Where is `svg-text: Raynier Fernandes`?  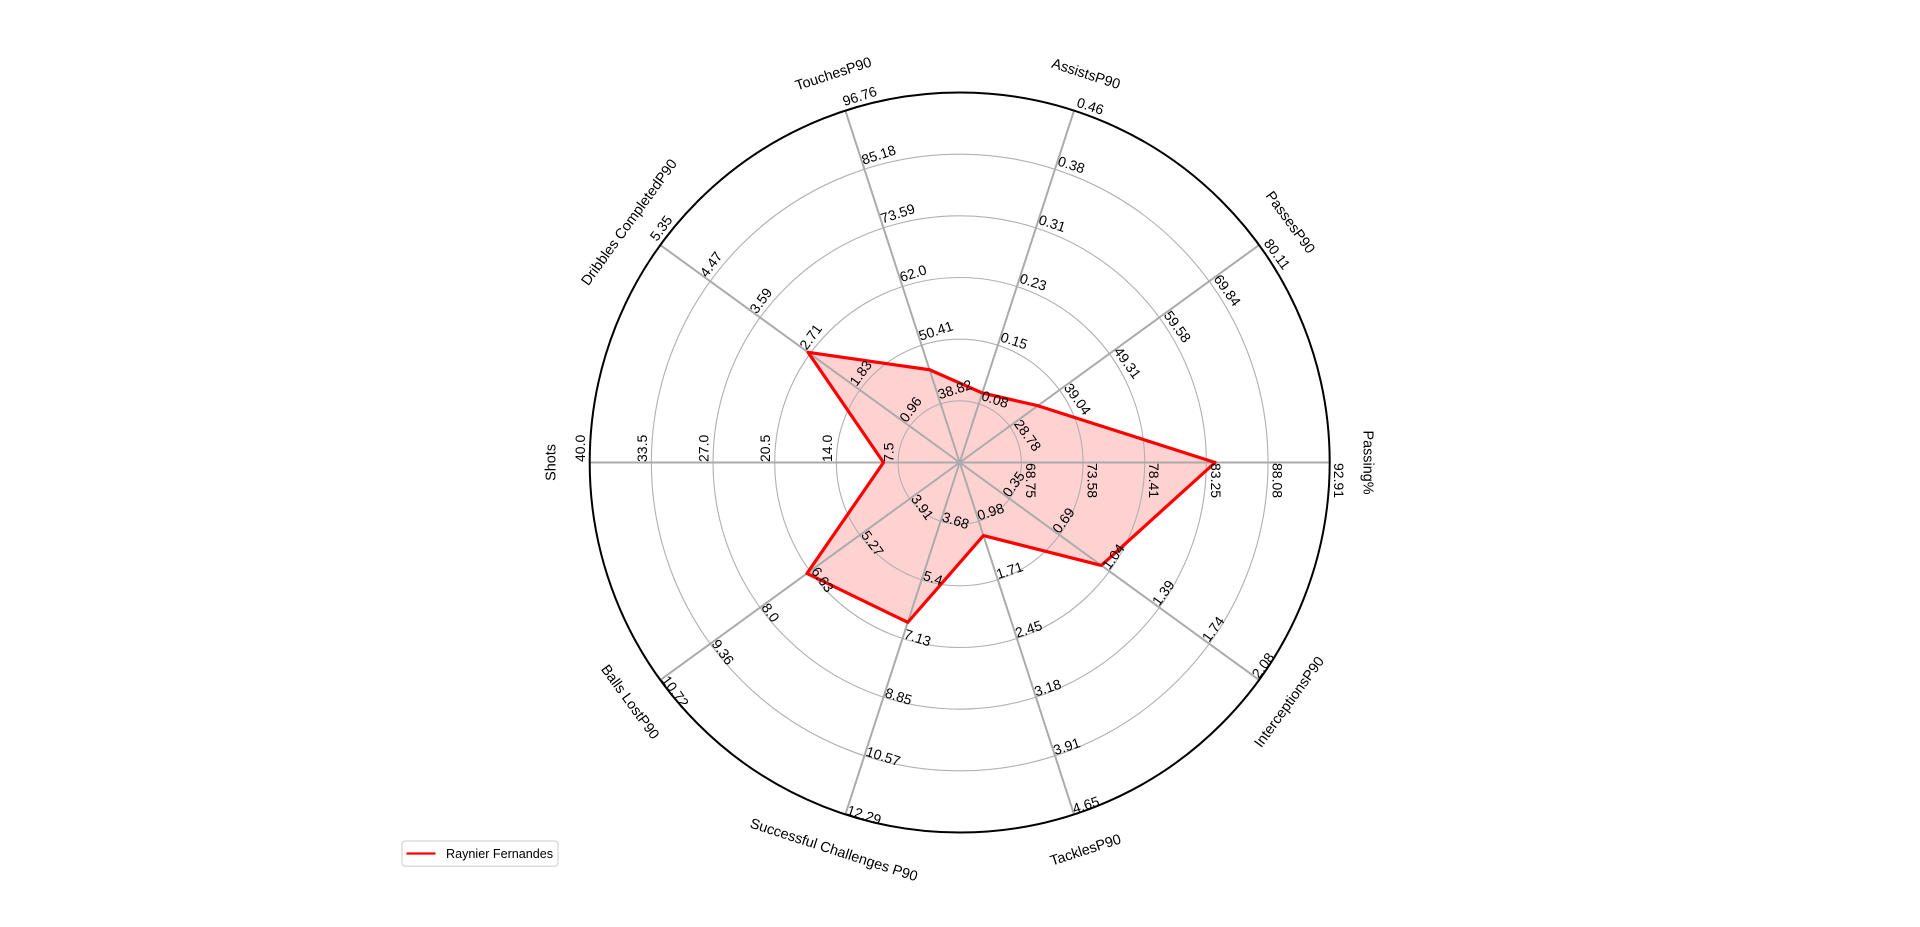 svg-text: Raynier Fernandes is located at coordinates (499, 854).